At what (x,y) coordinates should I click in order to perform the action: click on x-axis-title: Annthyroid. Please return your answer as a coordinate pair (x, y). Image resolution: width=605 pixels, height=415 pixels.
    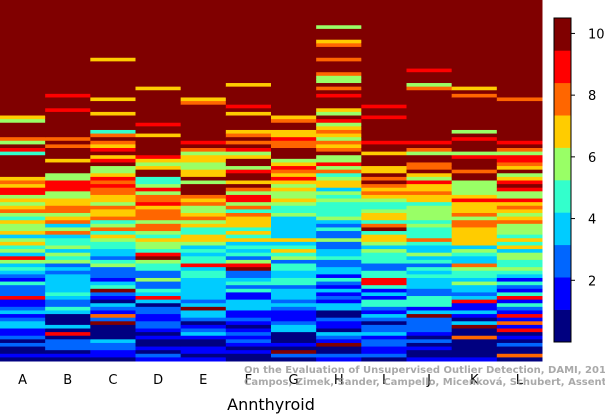
    Looking at the image, I should click on (271, 404).